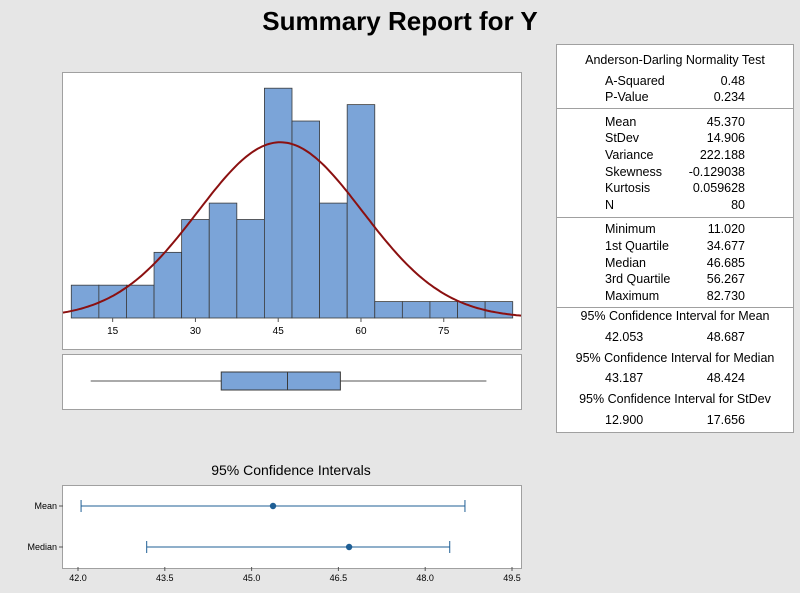 The height and width of the screenshot is (593, 800). What do you see at coordinates (42, 547) in the screenshot?
I see `y-tick-label: Median` at bounding box center [42, 547].